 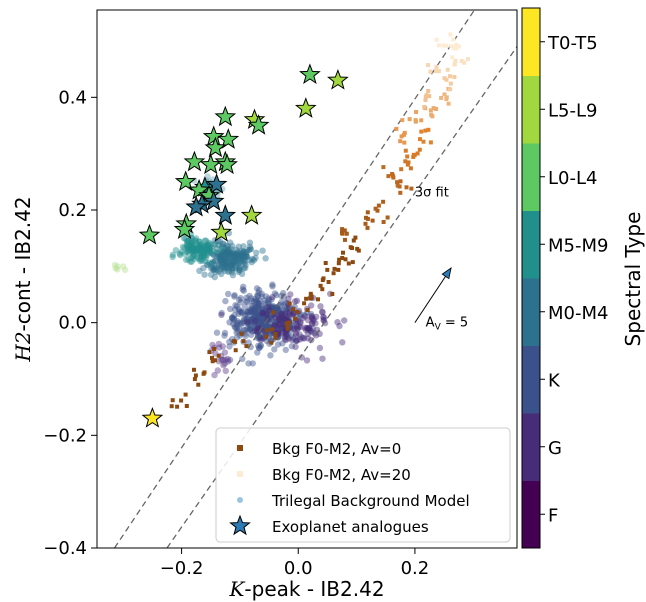 I want to click on y-tick-label: 0.4, so click(x=72, y=97).